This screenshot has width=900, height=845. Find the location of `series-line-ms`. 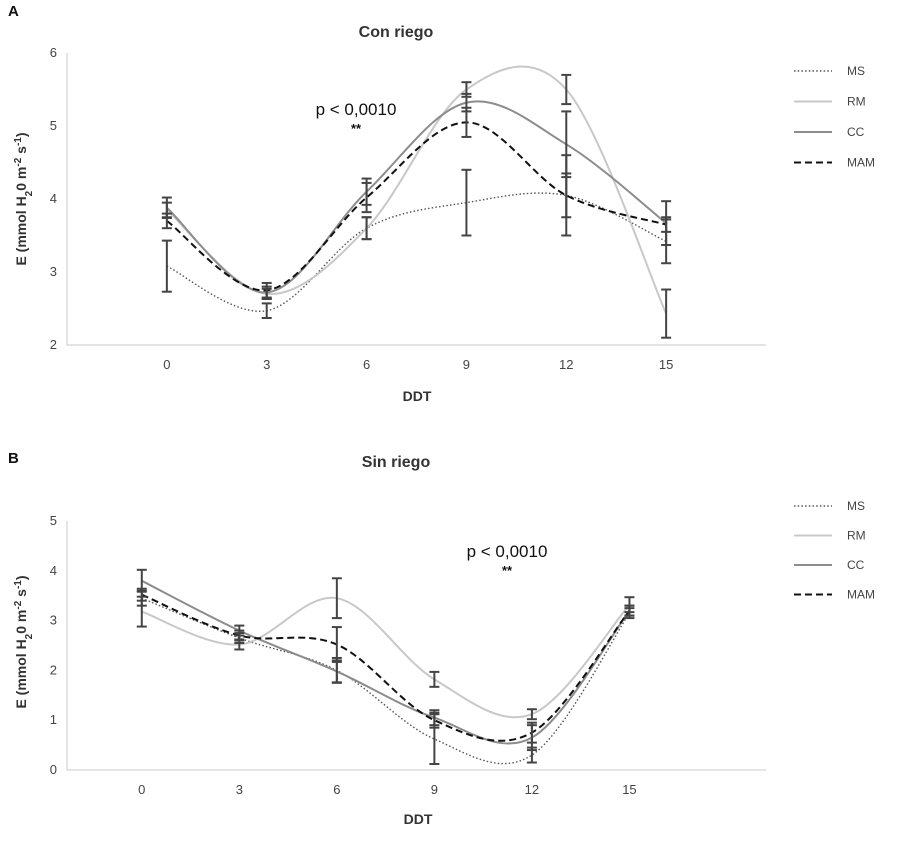

series-line-ms is located at coordinates (416, 252).